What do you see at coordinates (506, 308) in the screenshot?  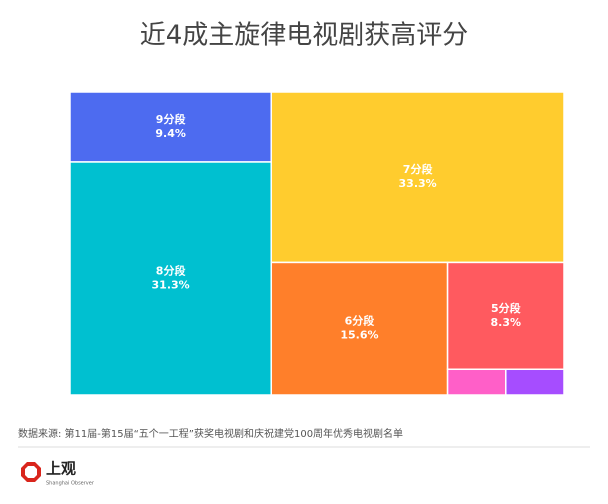 I see `cell-label: 5分段` at bounding box center [506, 308].